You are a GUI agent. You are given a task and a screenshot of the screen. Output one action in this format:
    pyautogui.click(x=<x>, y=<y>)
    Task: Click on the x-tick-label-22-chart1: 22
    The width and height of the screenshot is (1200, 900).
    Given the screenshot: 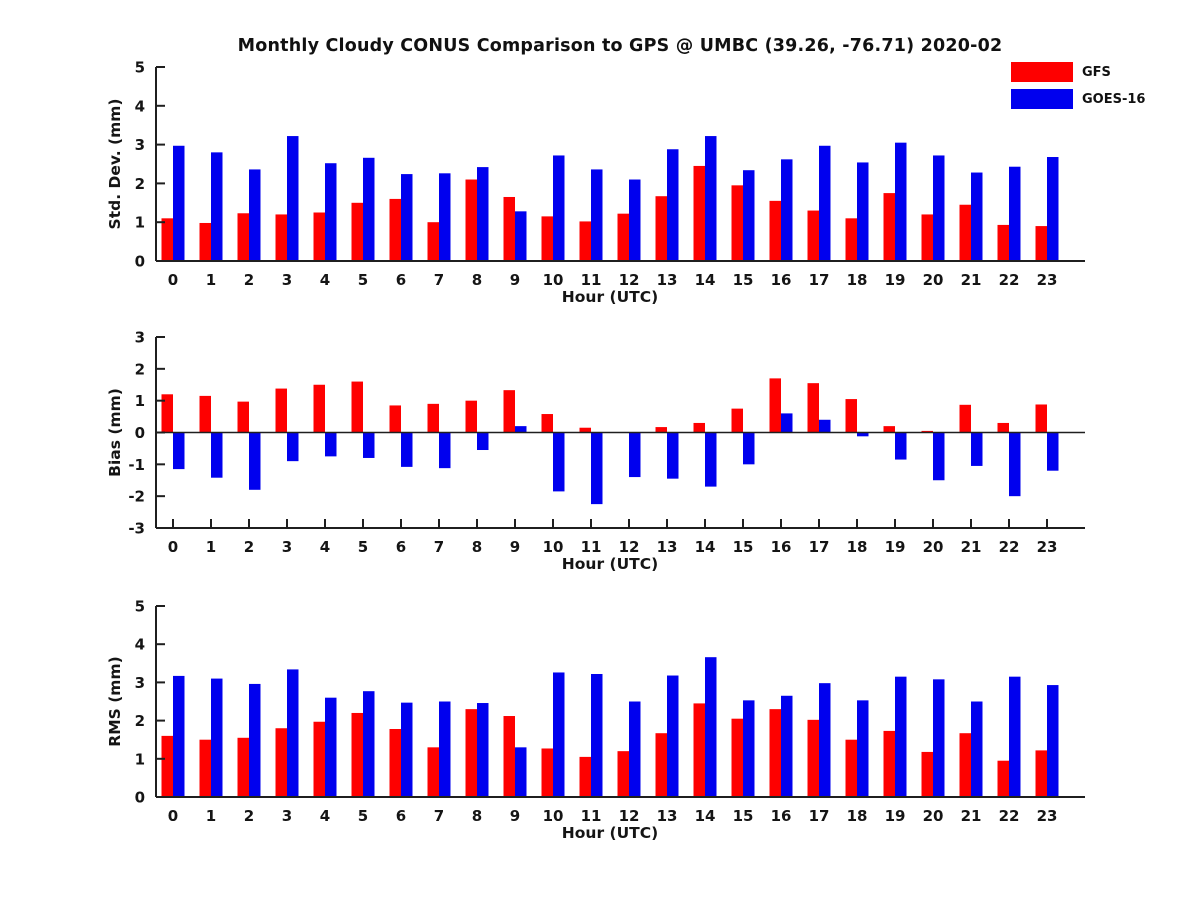 What is the action you would take?
    pyautogui.click(x=1009, y=547)
    